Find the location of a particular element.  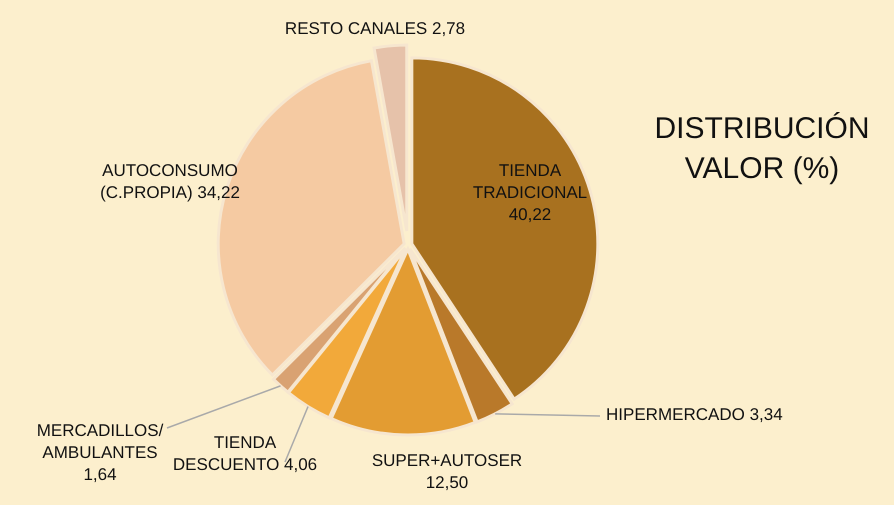

data-label: 40,22 is located at coordinates (530, 214).